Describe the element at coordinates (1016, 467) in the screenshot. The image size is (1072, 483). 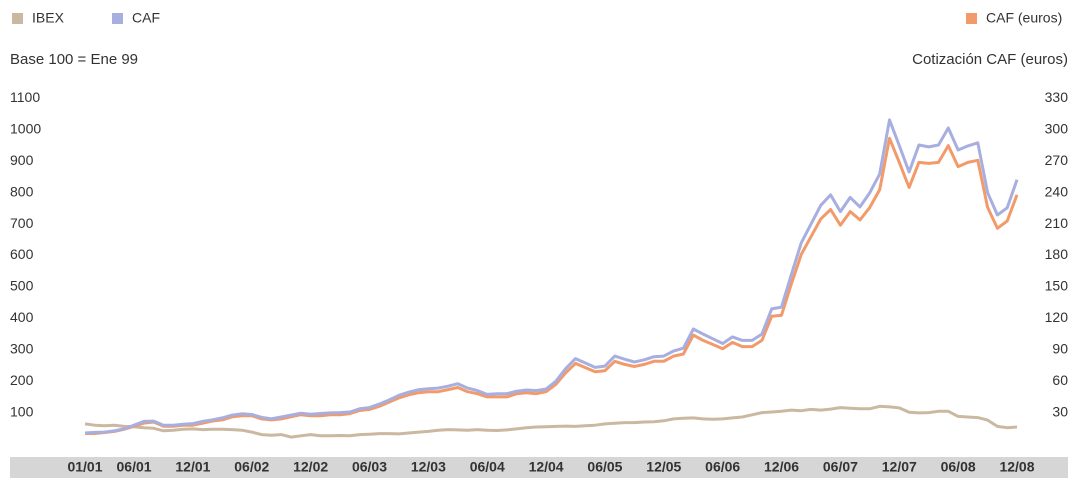
I see `x-tick-label: 12/08` at that location.